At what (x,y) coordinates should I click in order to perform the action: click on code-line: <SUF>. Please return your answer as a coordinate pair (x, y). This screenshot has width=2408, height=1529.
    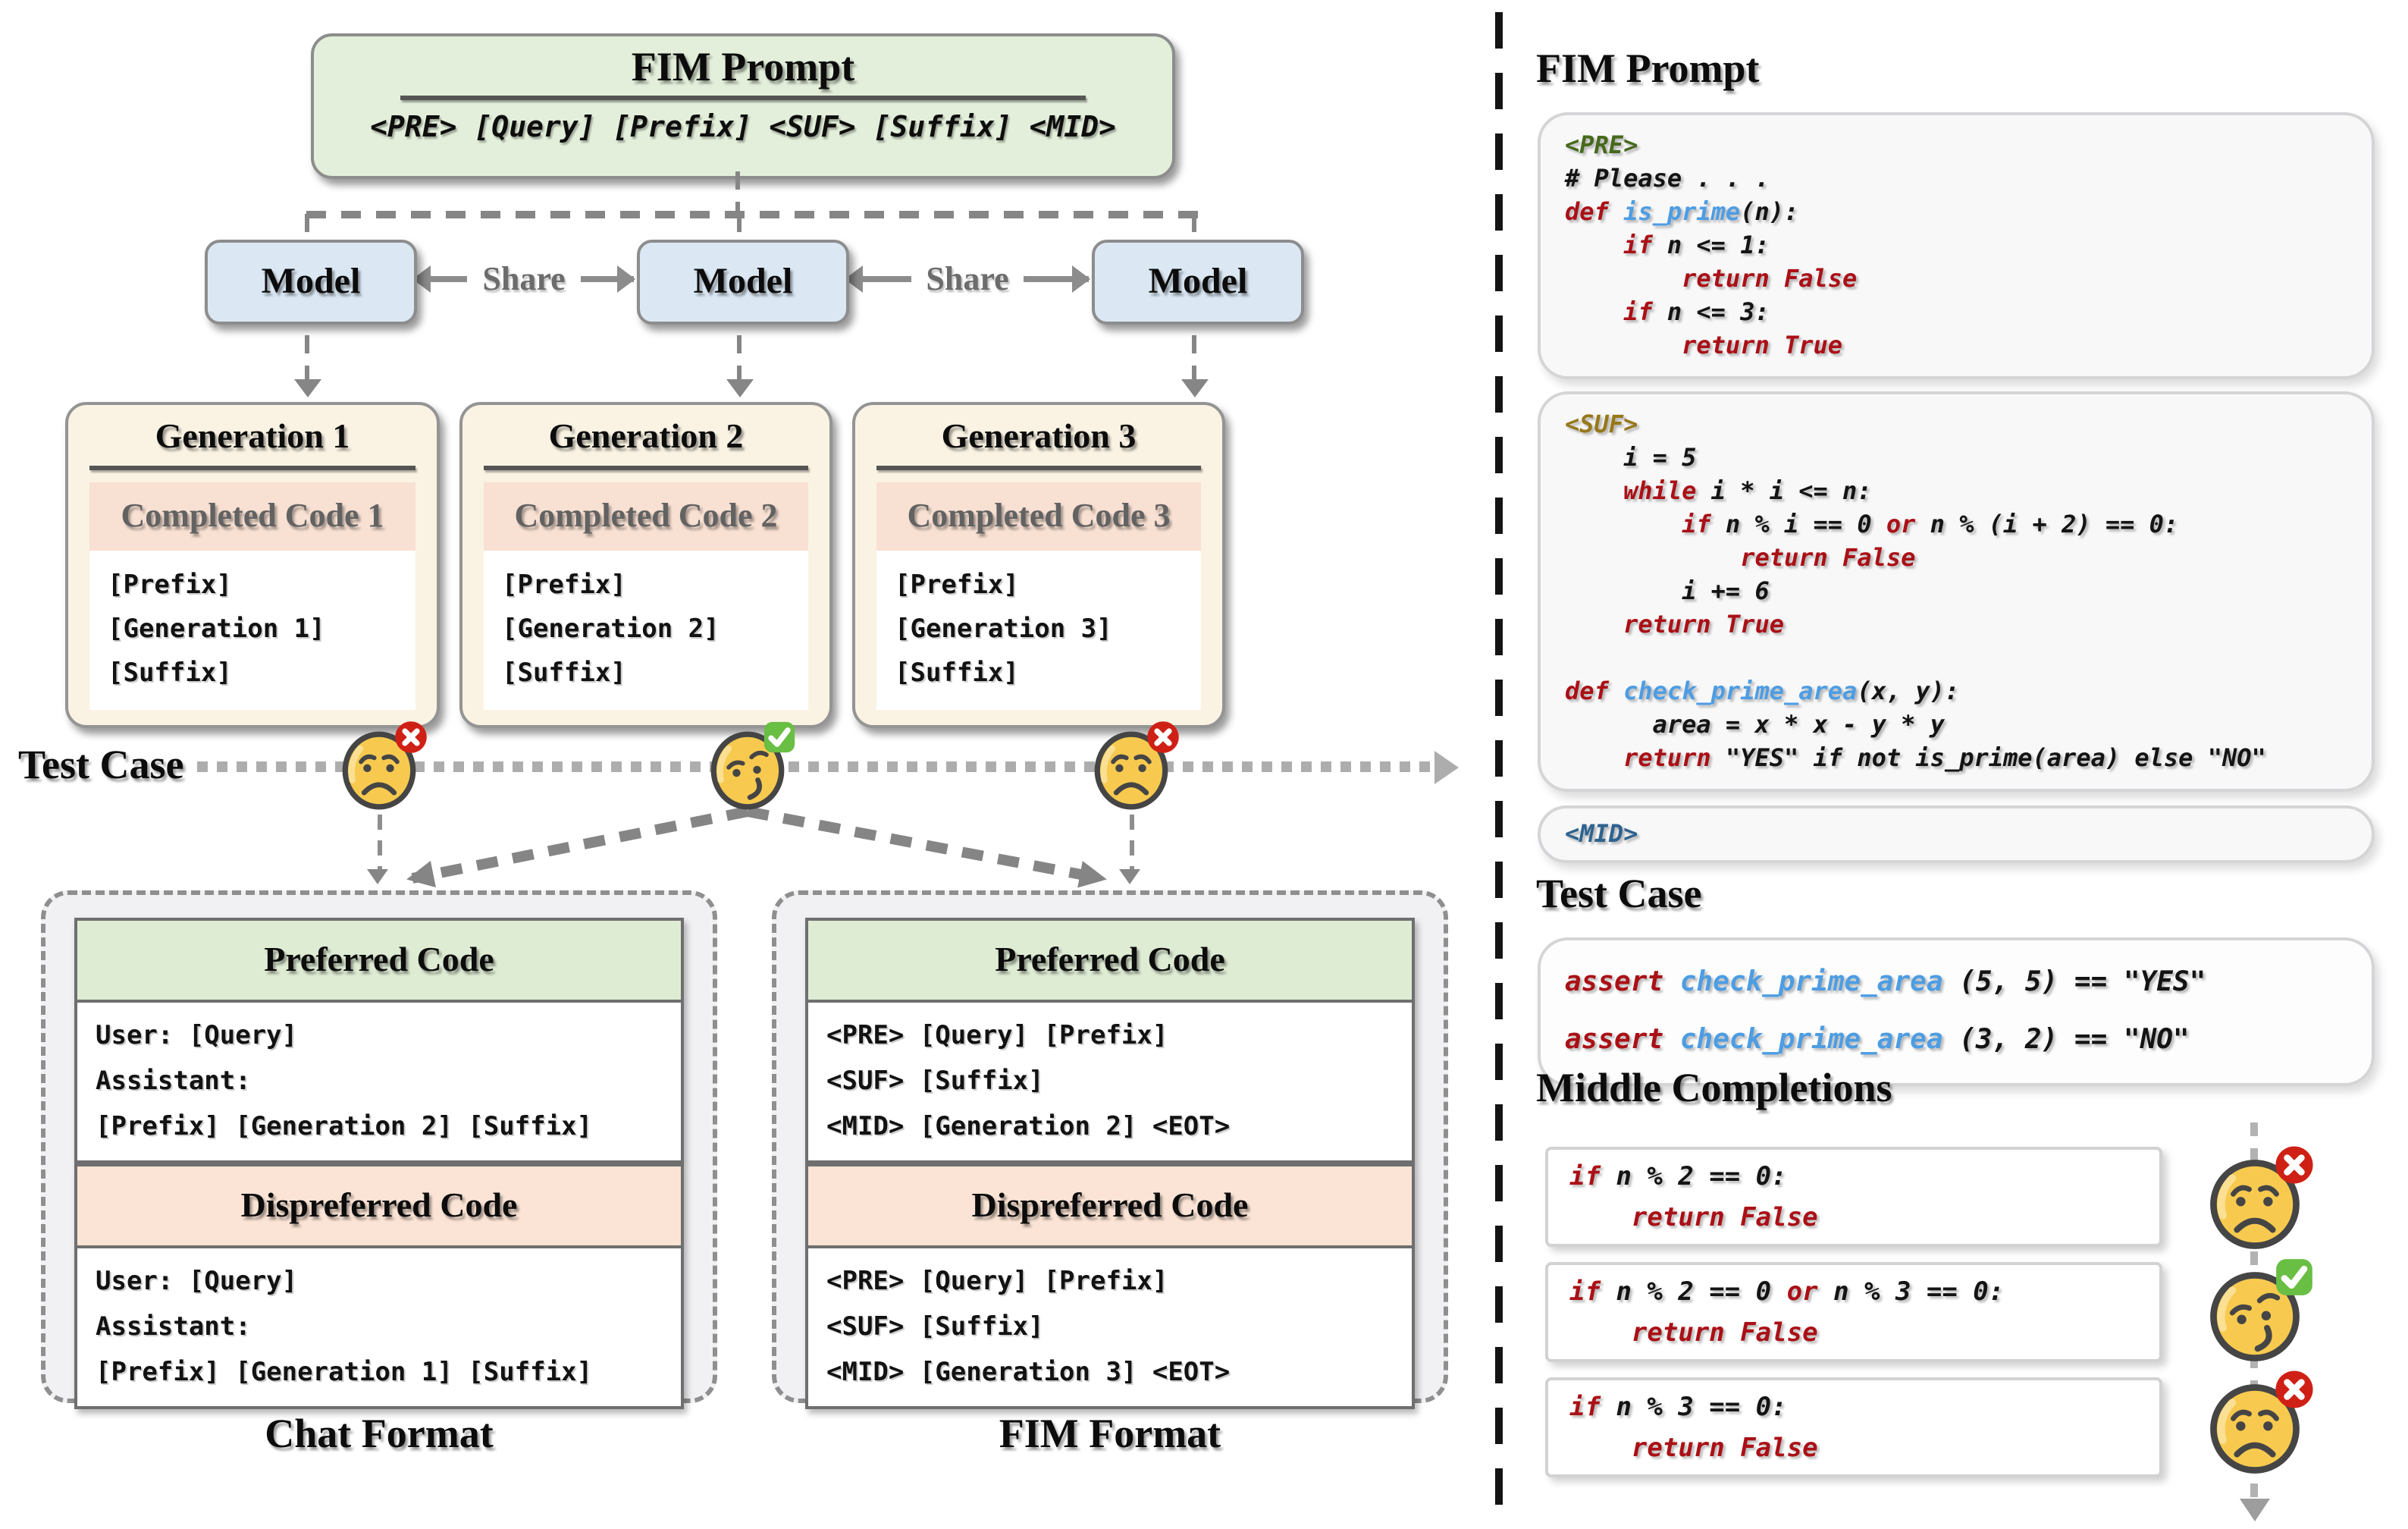
    Looking at the image, I should click on (1602, 424).